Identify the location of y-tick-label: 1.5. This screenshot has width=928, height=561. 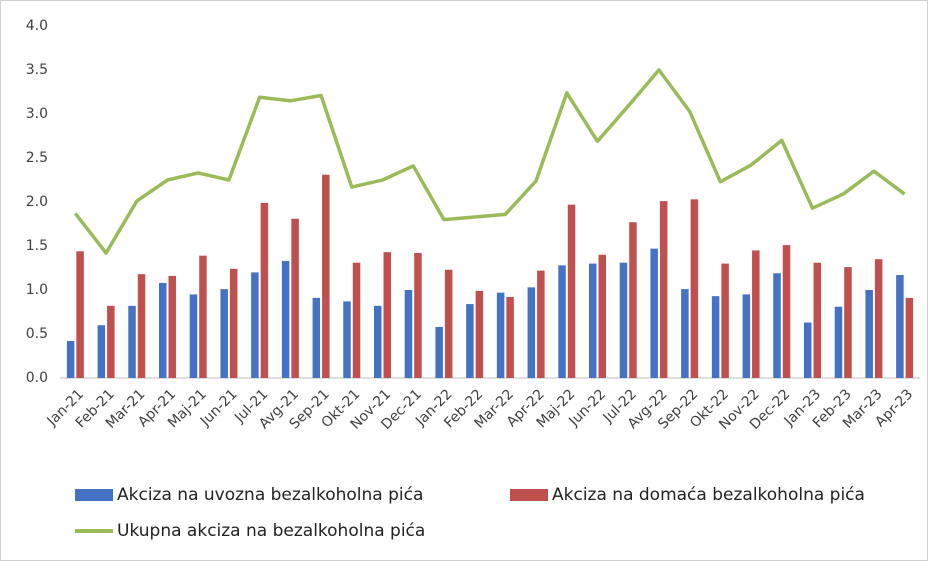
(37, 246).